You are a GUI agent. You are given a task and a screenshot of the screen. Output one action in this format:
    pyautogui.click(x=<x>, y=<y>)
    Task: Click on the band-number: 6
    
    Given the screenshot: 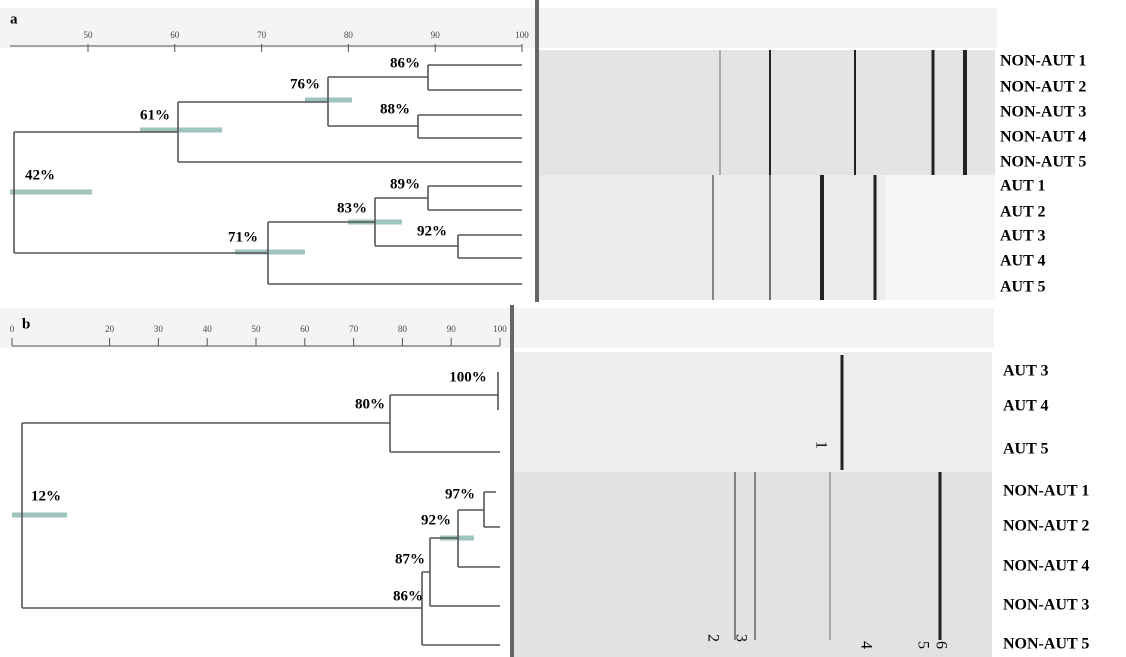 What is the action you would take?
    pyautogui.click(x=940, y=645)
    